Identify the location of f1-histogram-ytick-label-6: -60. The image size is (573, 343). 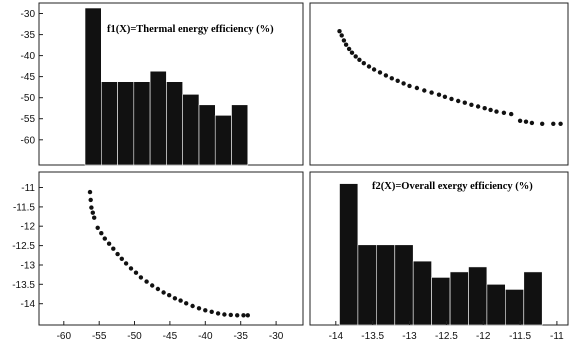
(28, 140).